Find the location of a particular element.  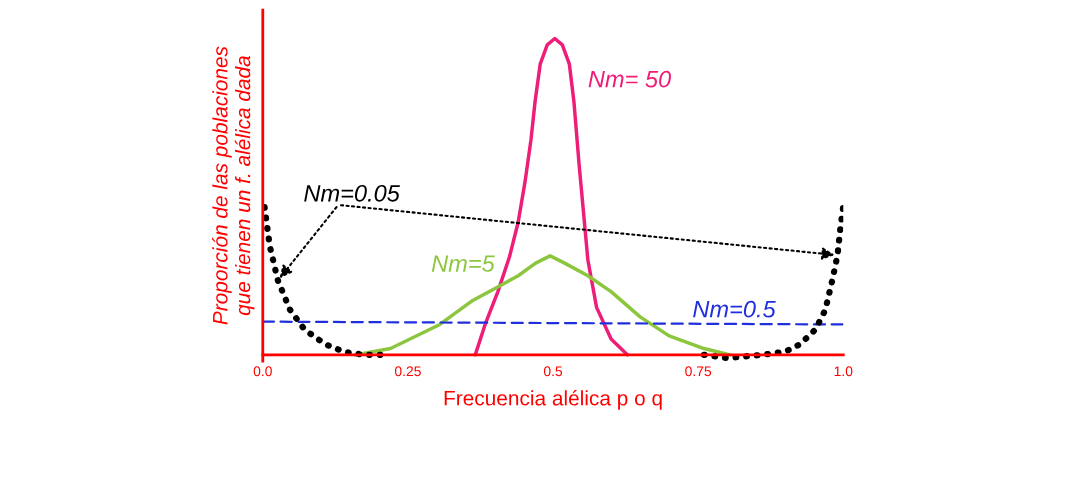

series-label: Nm=0.5 is located at coordinates (734, 309).